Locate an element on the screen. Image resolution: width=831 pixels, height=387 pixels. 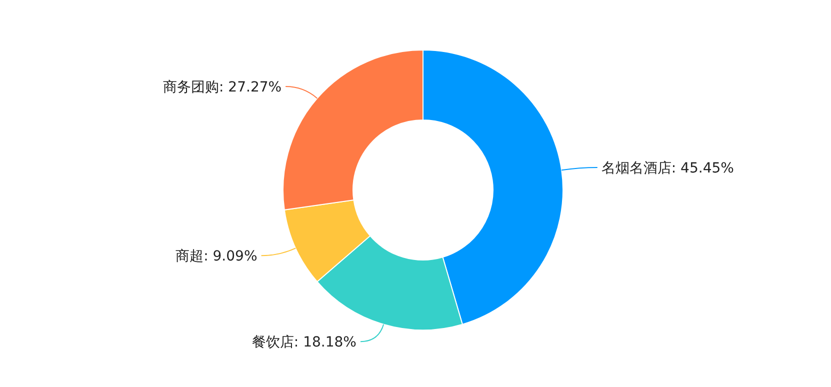
data-label: : 9.09% is located at coordinates (231, 256).